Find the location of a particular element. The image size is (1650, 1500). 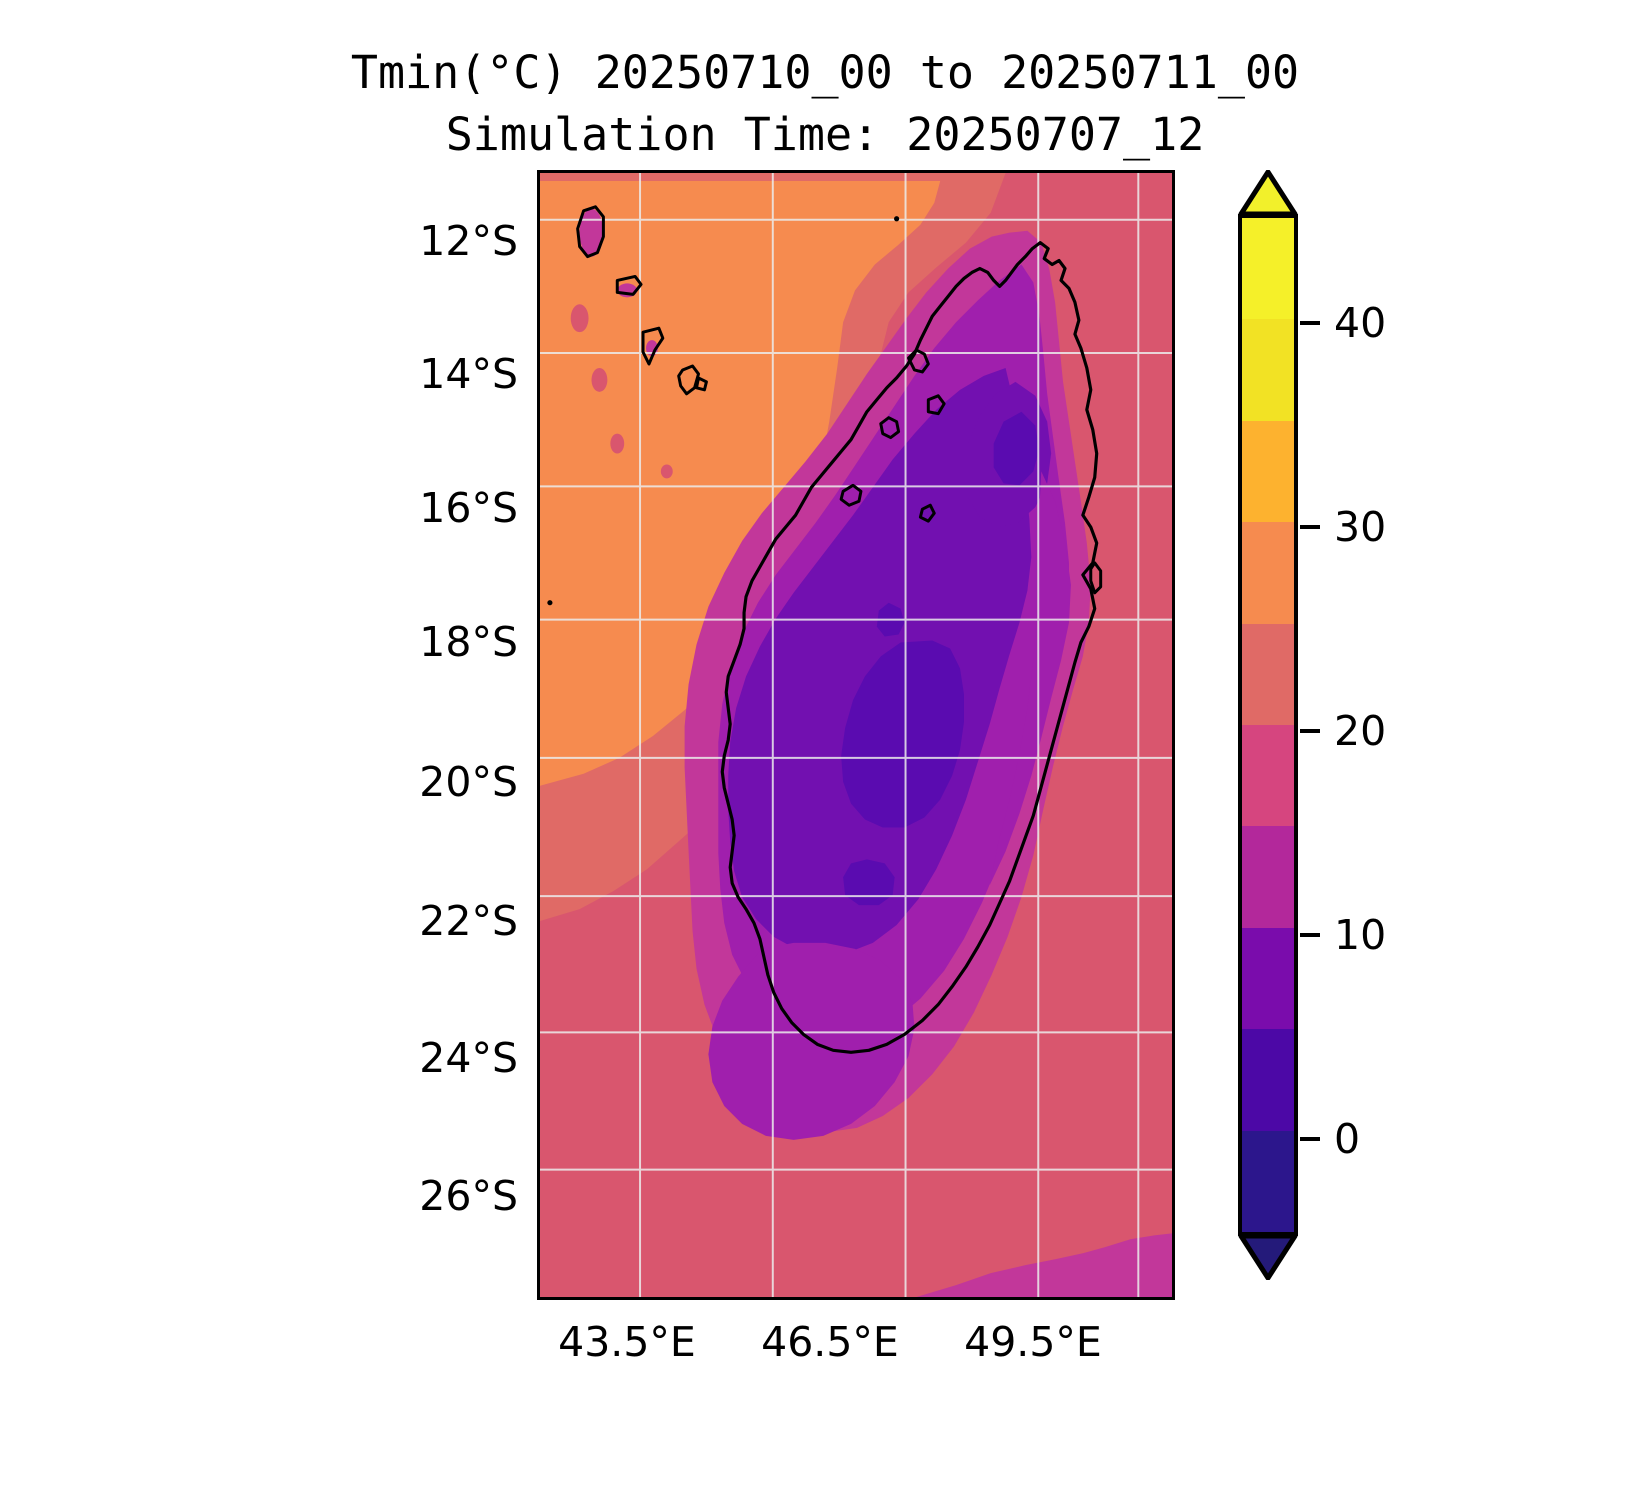

highland-cold-pocket-secondary is located at coordinates (869, 882).